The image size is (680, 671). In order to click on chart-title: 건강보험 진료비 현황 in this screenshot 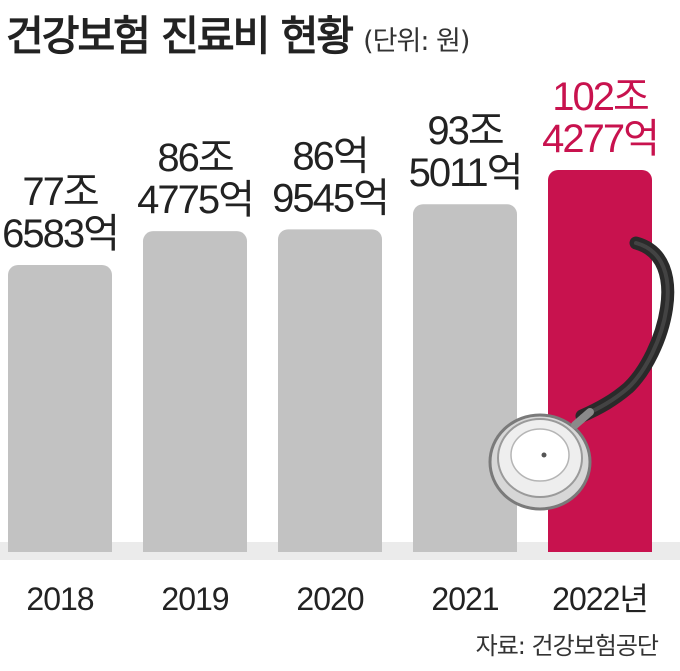, I will do `click(180, 36)`.